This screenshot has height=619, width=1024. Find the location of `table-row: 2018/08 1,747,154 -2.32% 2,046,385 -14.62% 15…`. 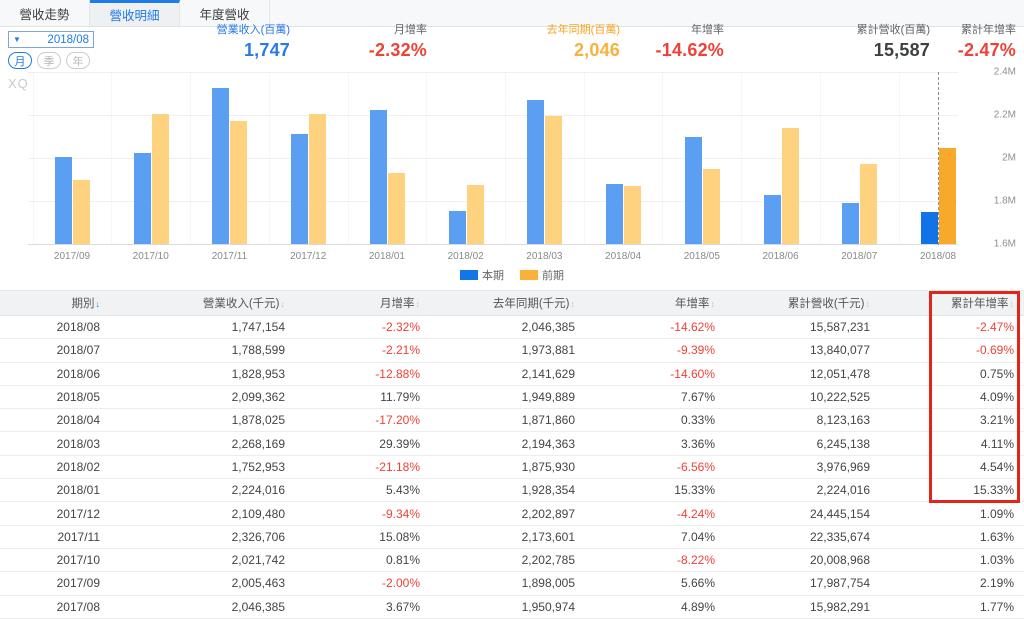

table-row: 2018/08 1,747,154 -2.32% 2,046,385 -14.62% 15… is located at coordinates (512, 328).